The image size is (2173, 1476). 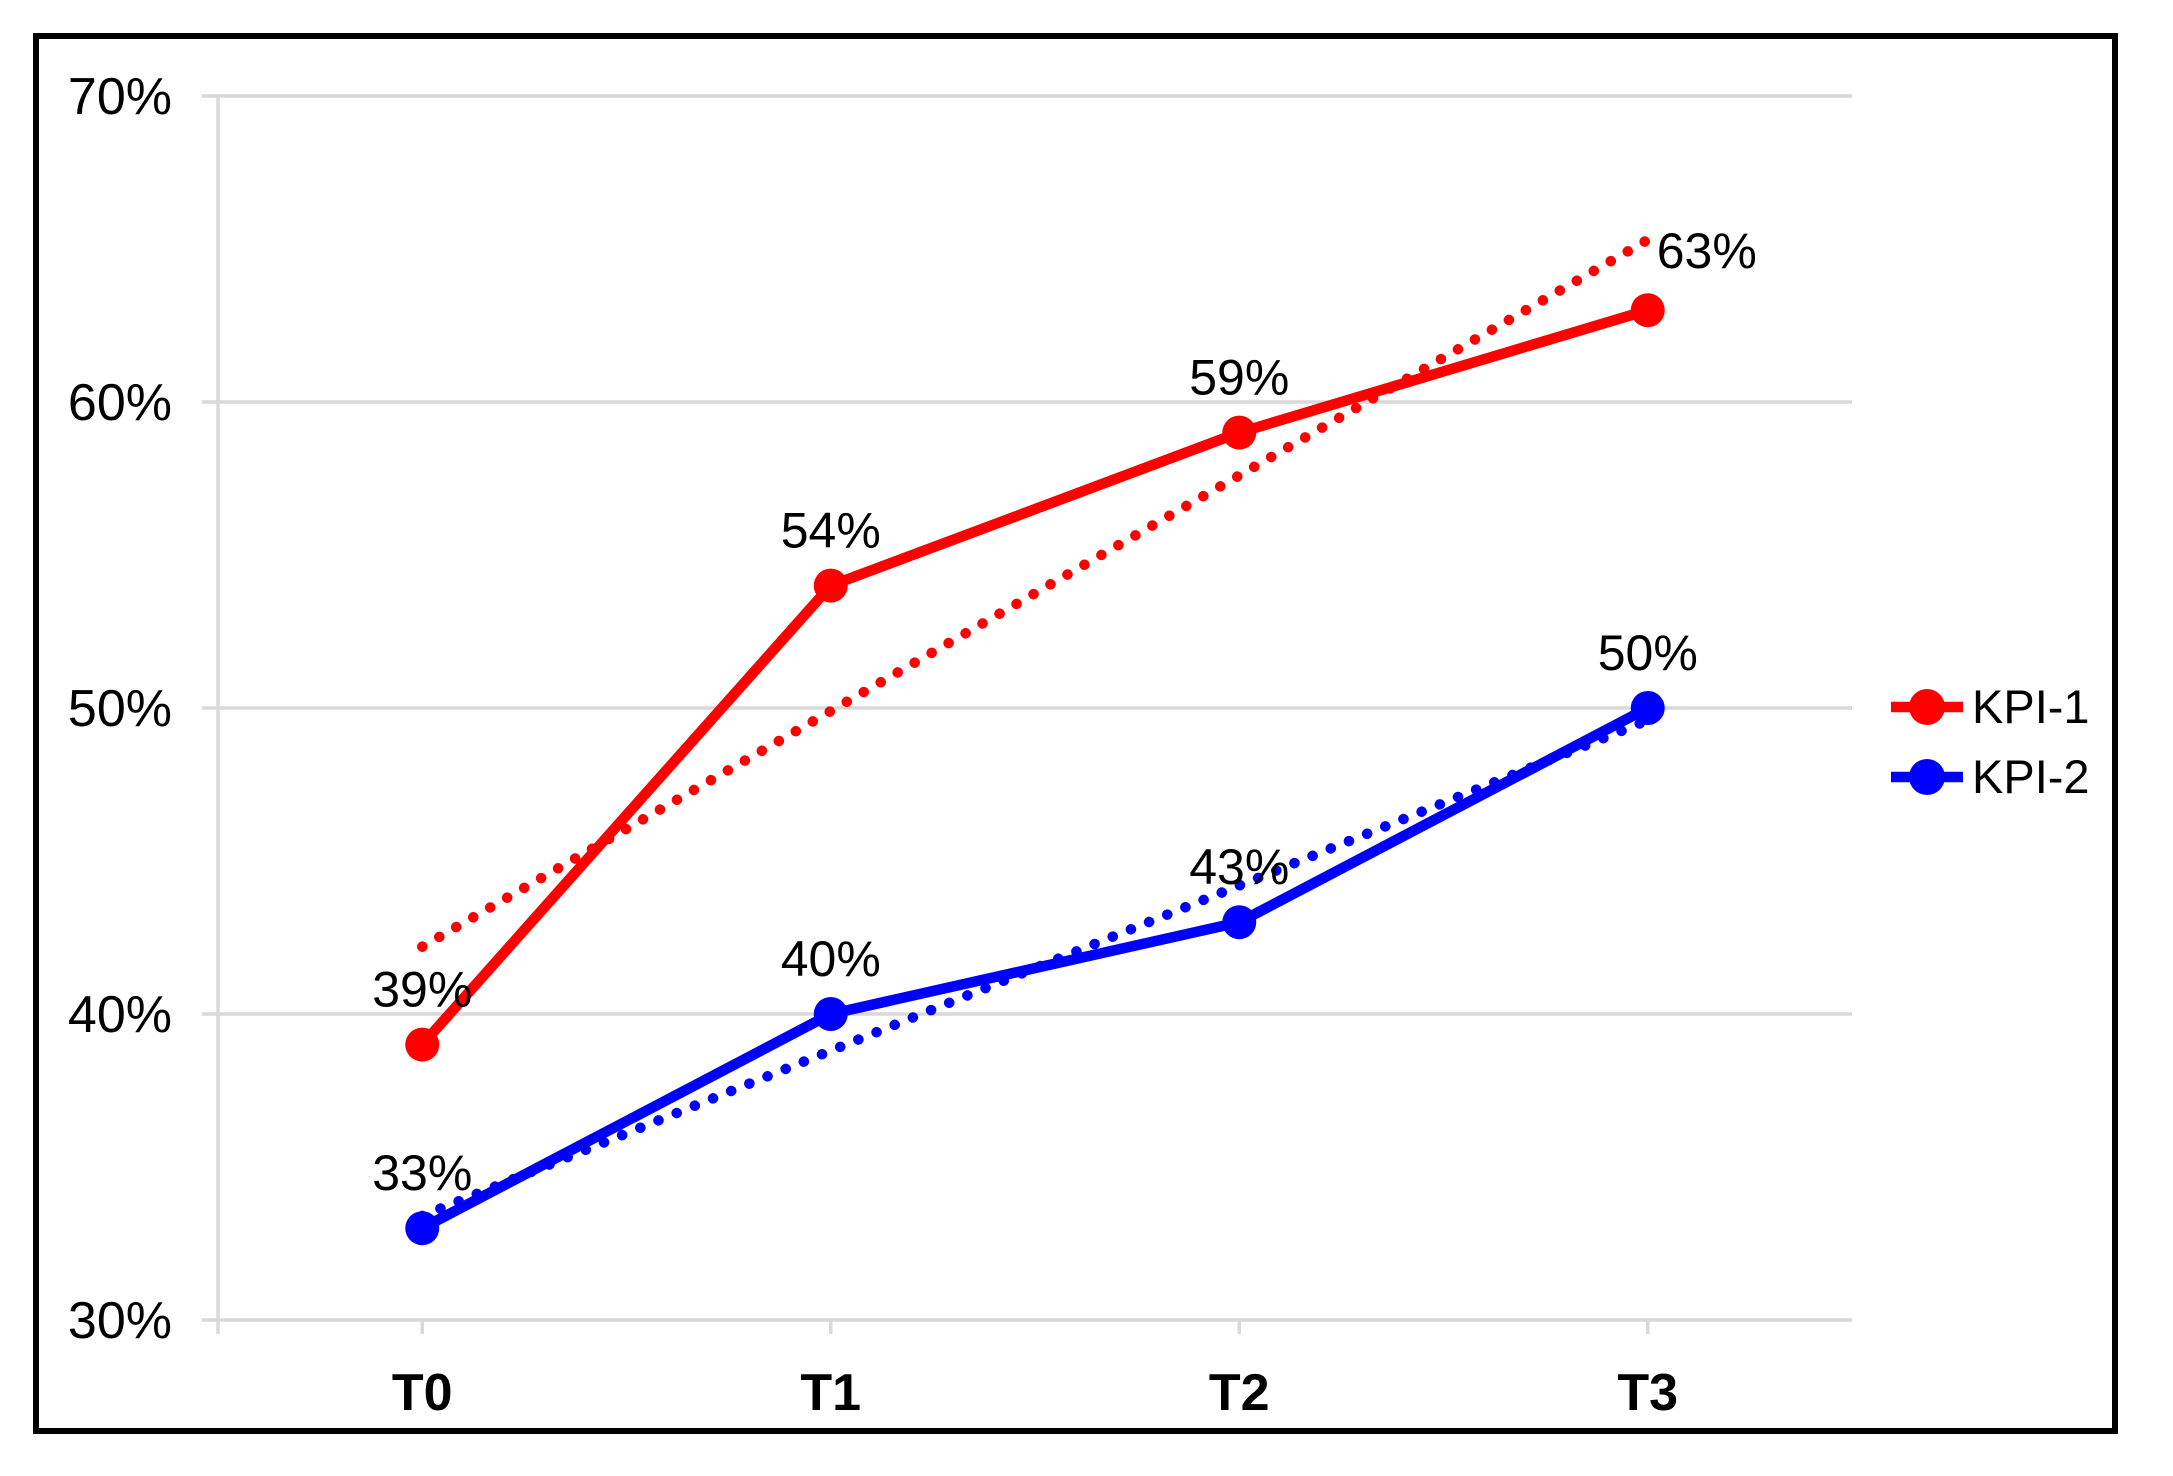 What do you see at coordinates (830, 1014) in the screenshot?
I see `kpi-2-marker-t1` at bounding box center [830, 1014].